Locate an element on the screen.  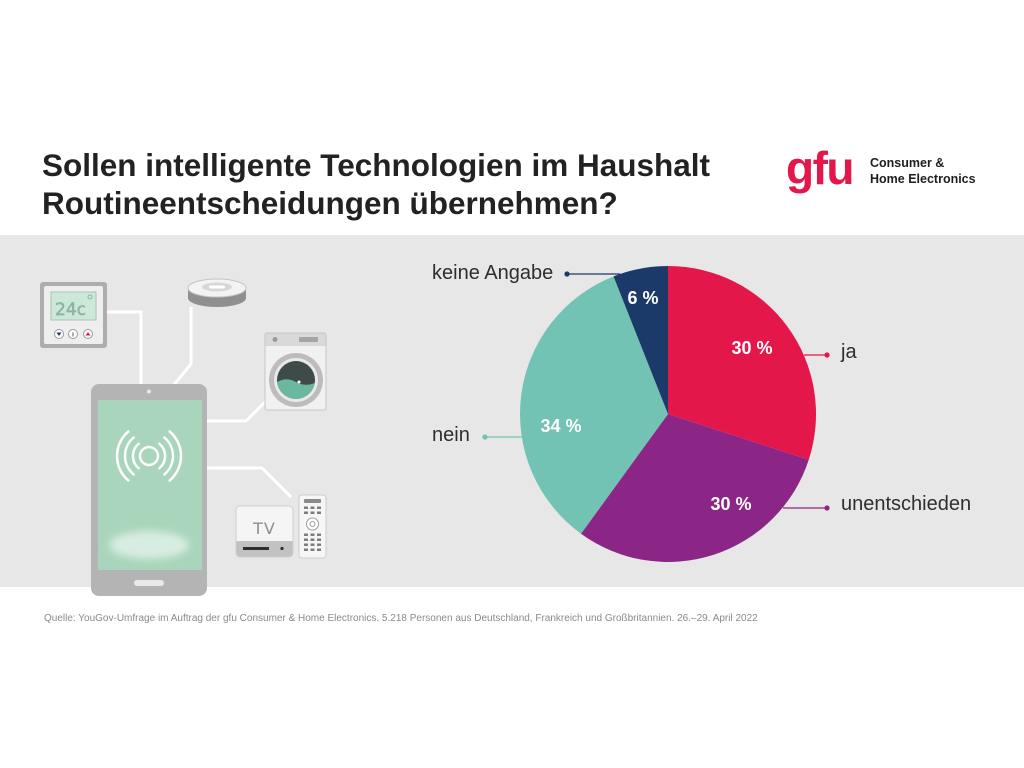
logo-text: Consumer & Home Electronics is located at coordinates (923, 171).